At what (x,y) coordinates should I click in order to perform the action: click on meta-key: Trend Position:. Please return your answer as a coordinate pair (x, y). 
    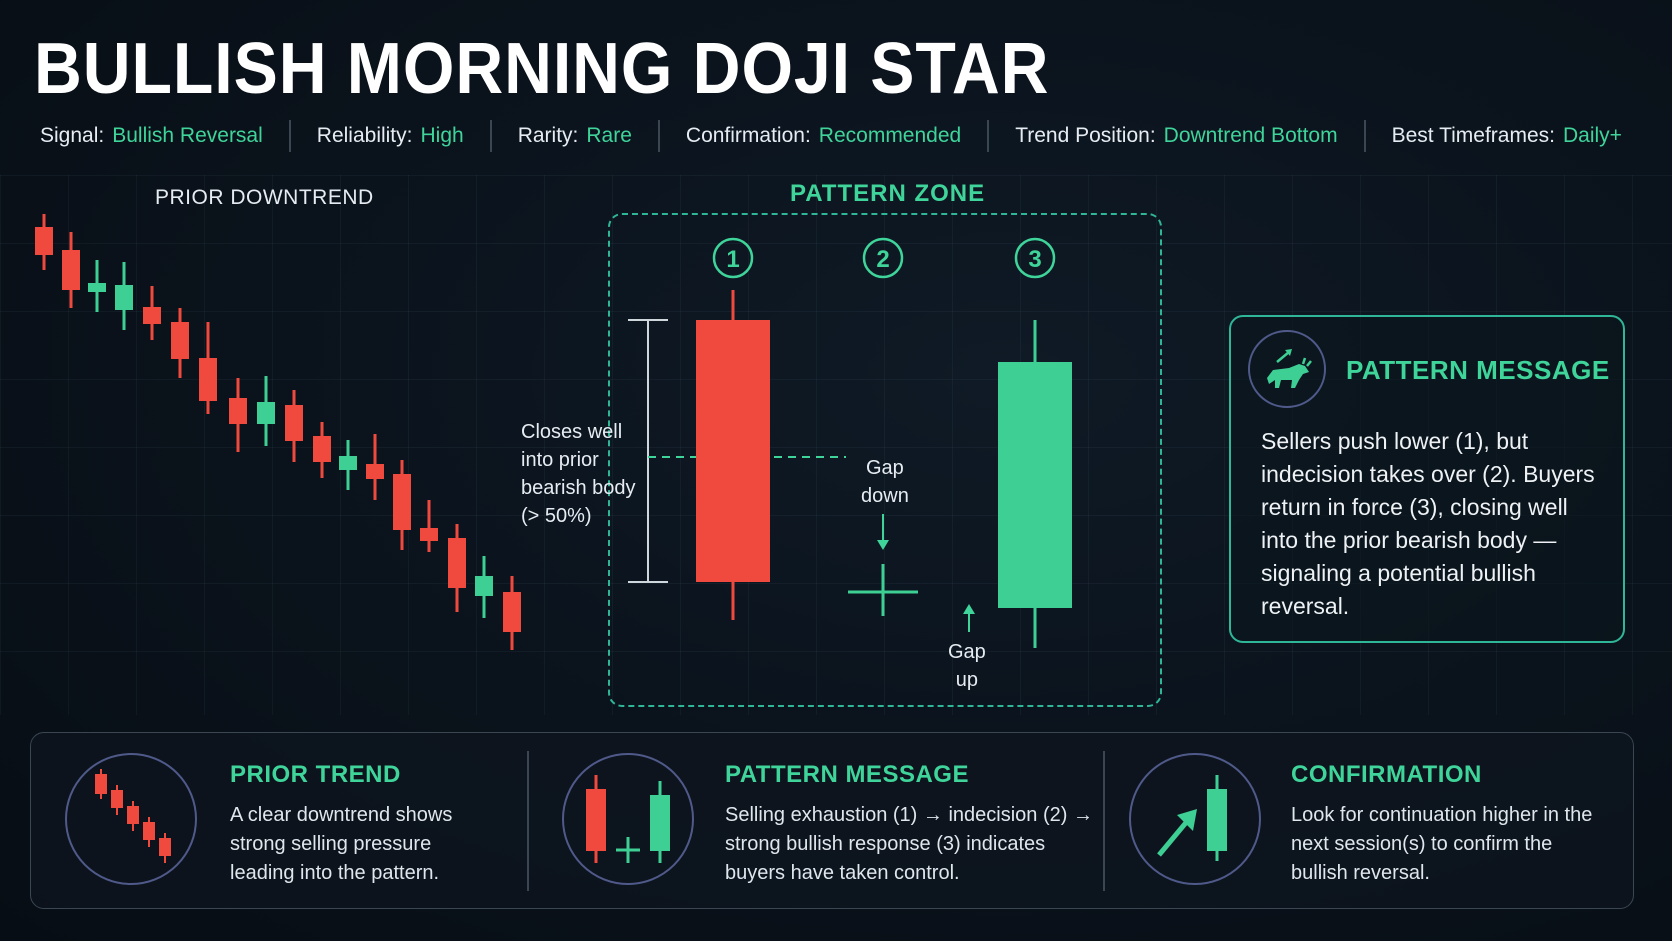
    Looking at the image, I should click on (1085, 135).